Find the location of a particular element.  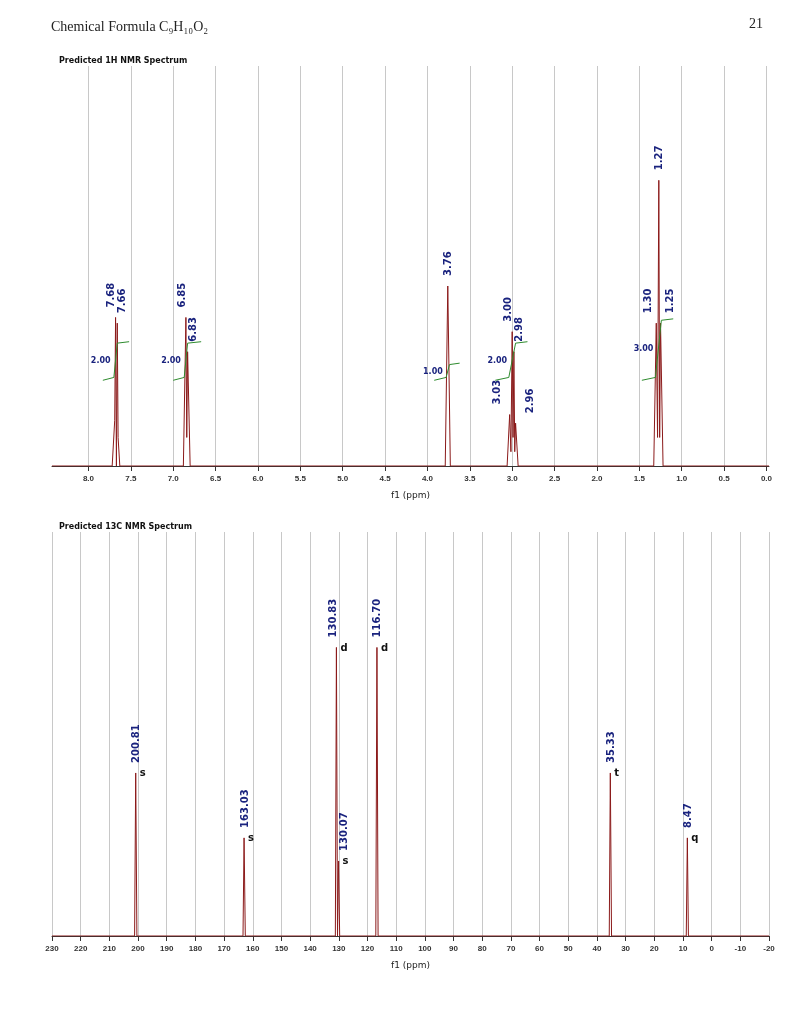

annotation: 6.83 is located at coordinates (192, 329).